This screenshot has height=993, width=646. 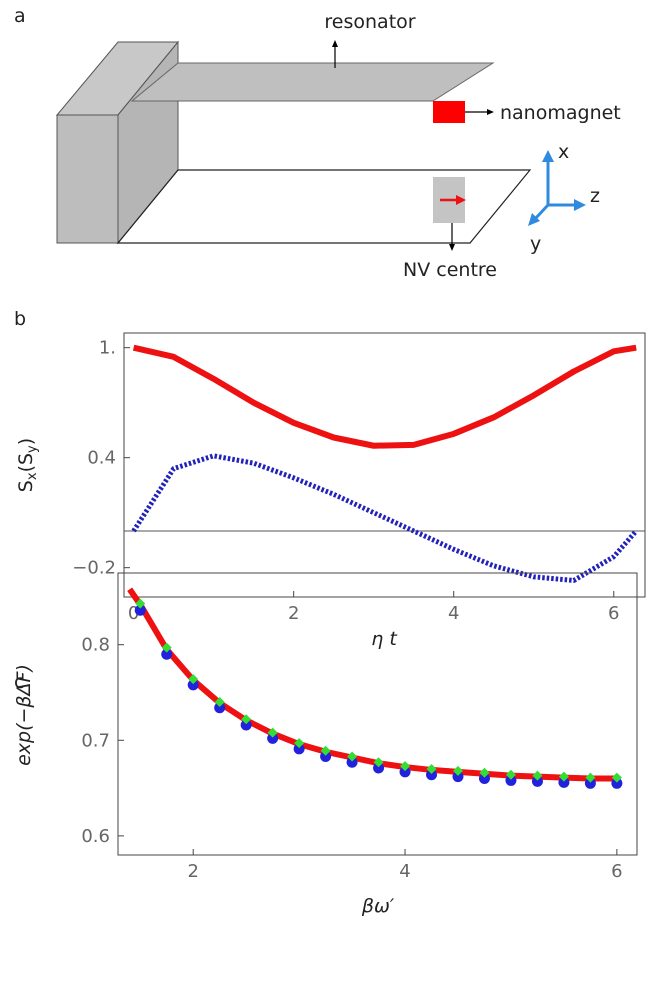 I want to click on axis-triad, so click(x=554, y=190).